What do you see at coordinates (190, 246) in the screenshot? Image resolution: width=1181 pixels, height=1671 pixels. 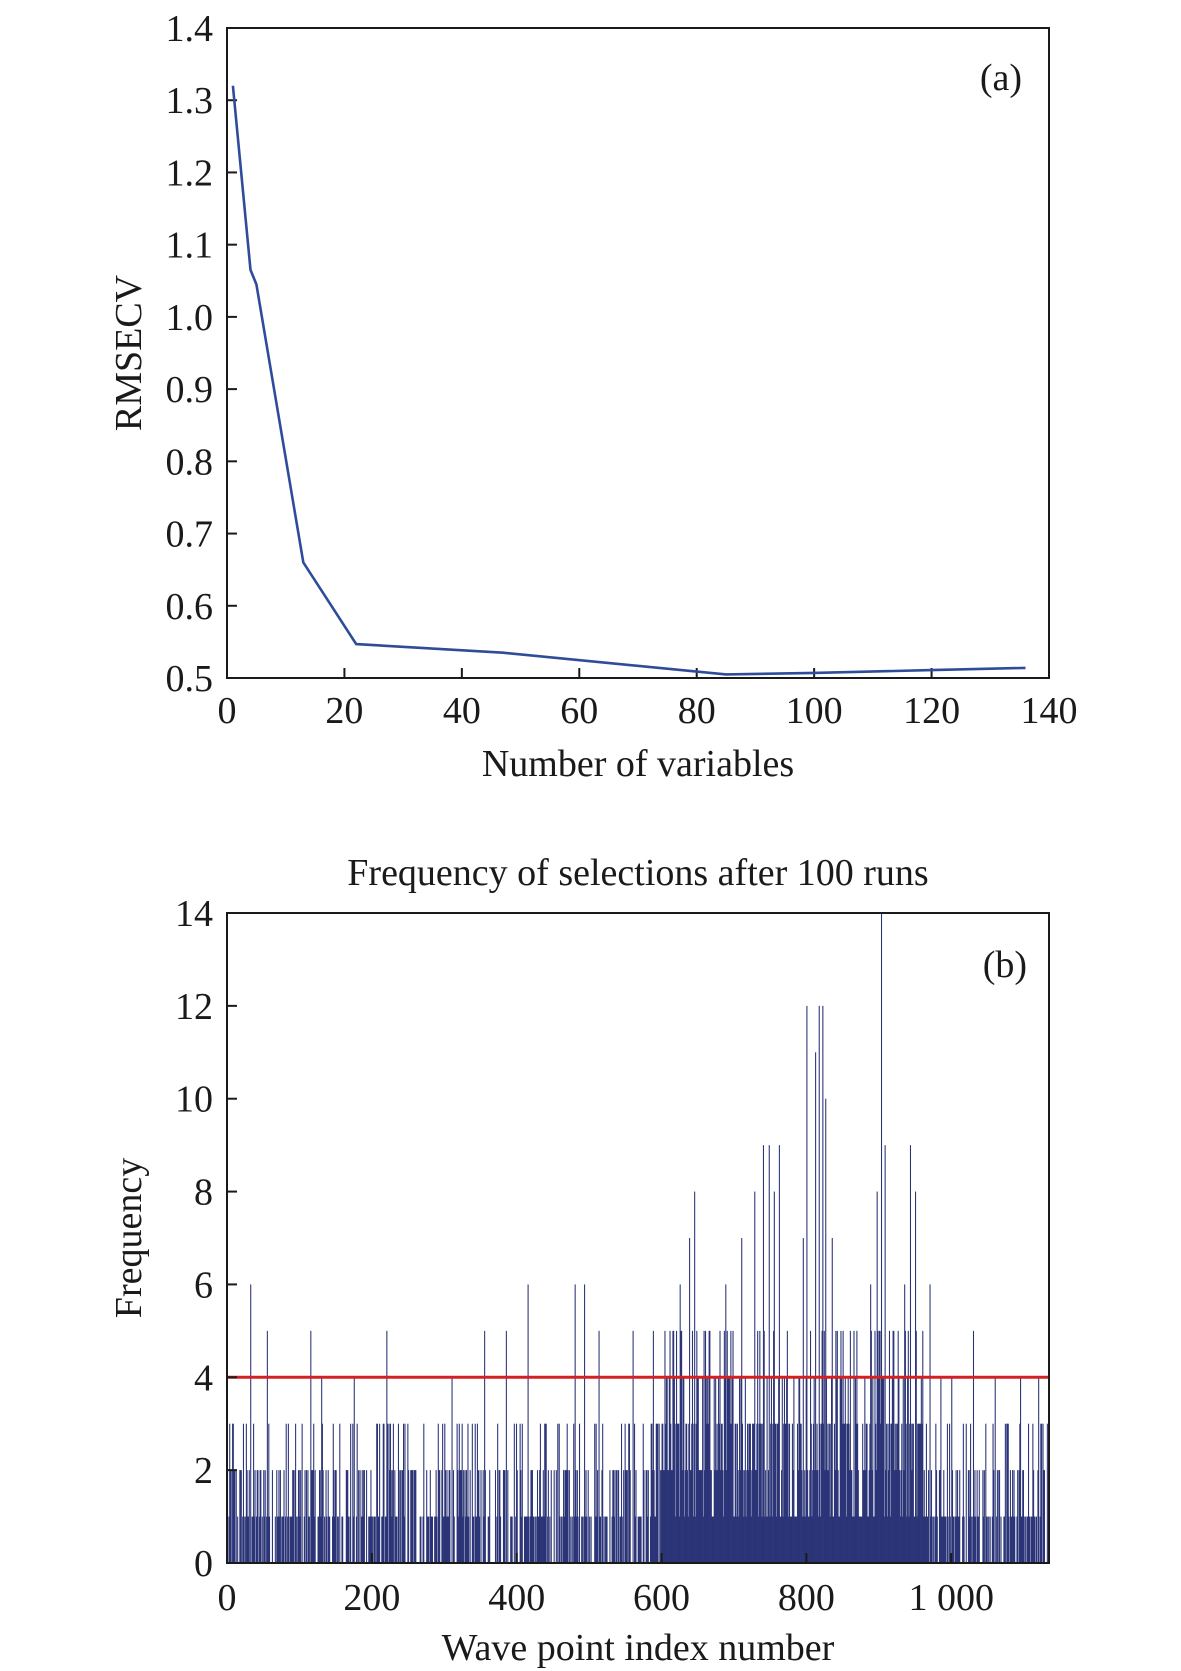 I see `panel-a-y-tick-label: 1.1` at bounding box center [190, 246].